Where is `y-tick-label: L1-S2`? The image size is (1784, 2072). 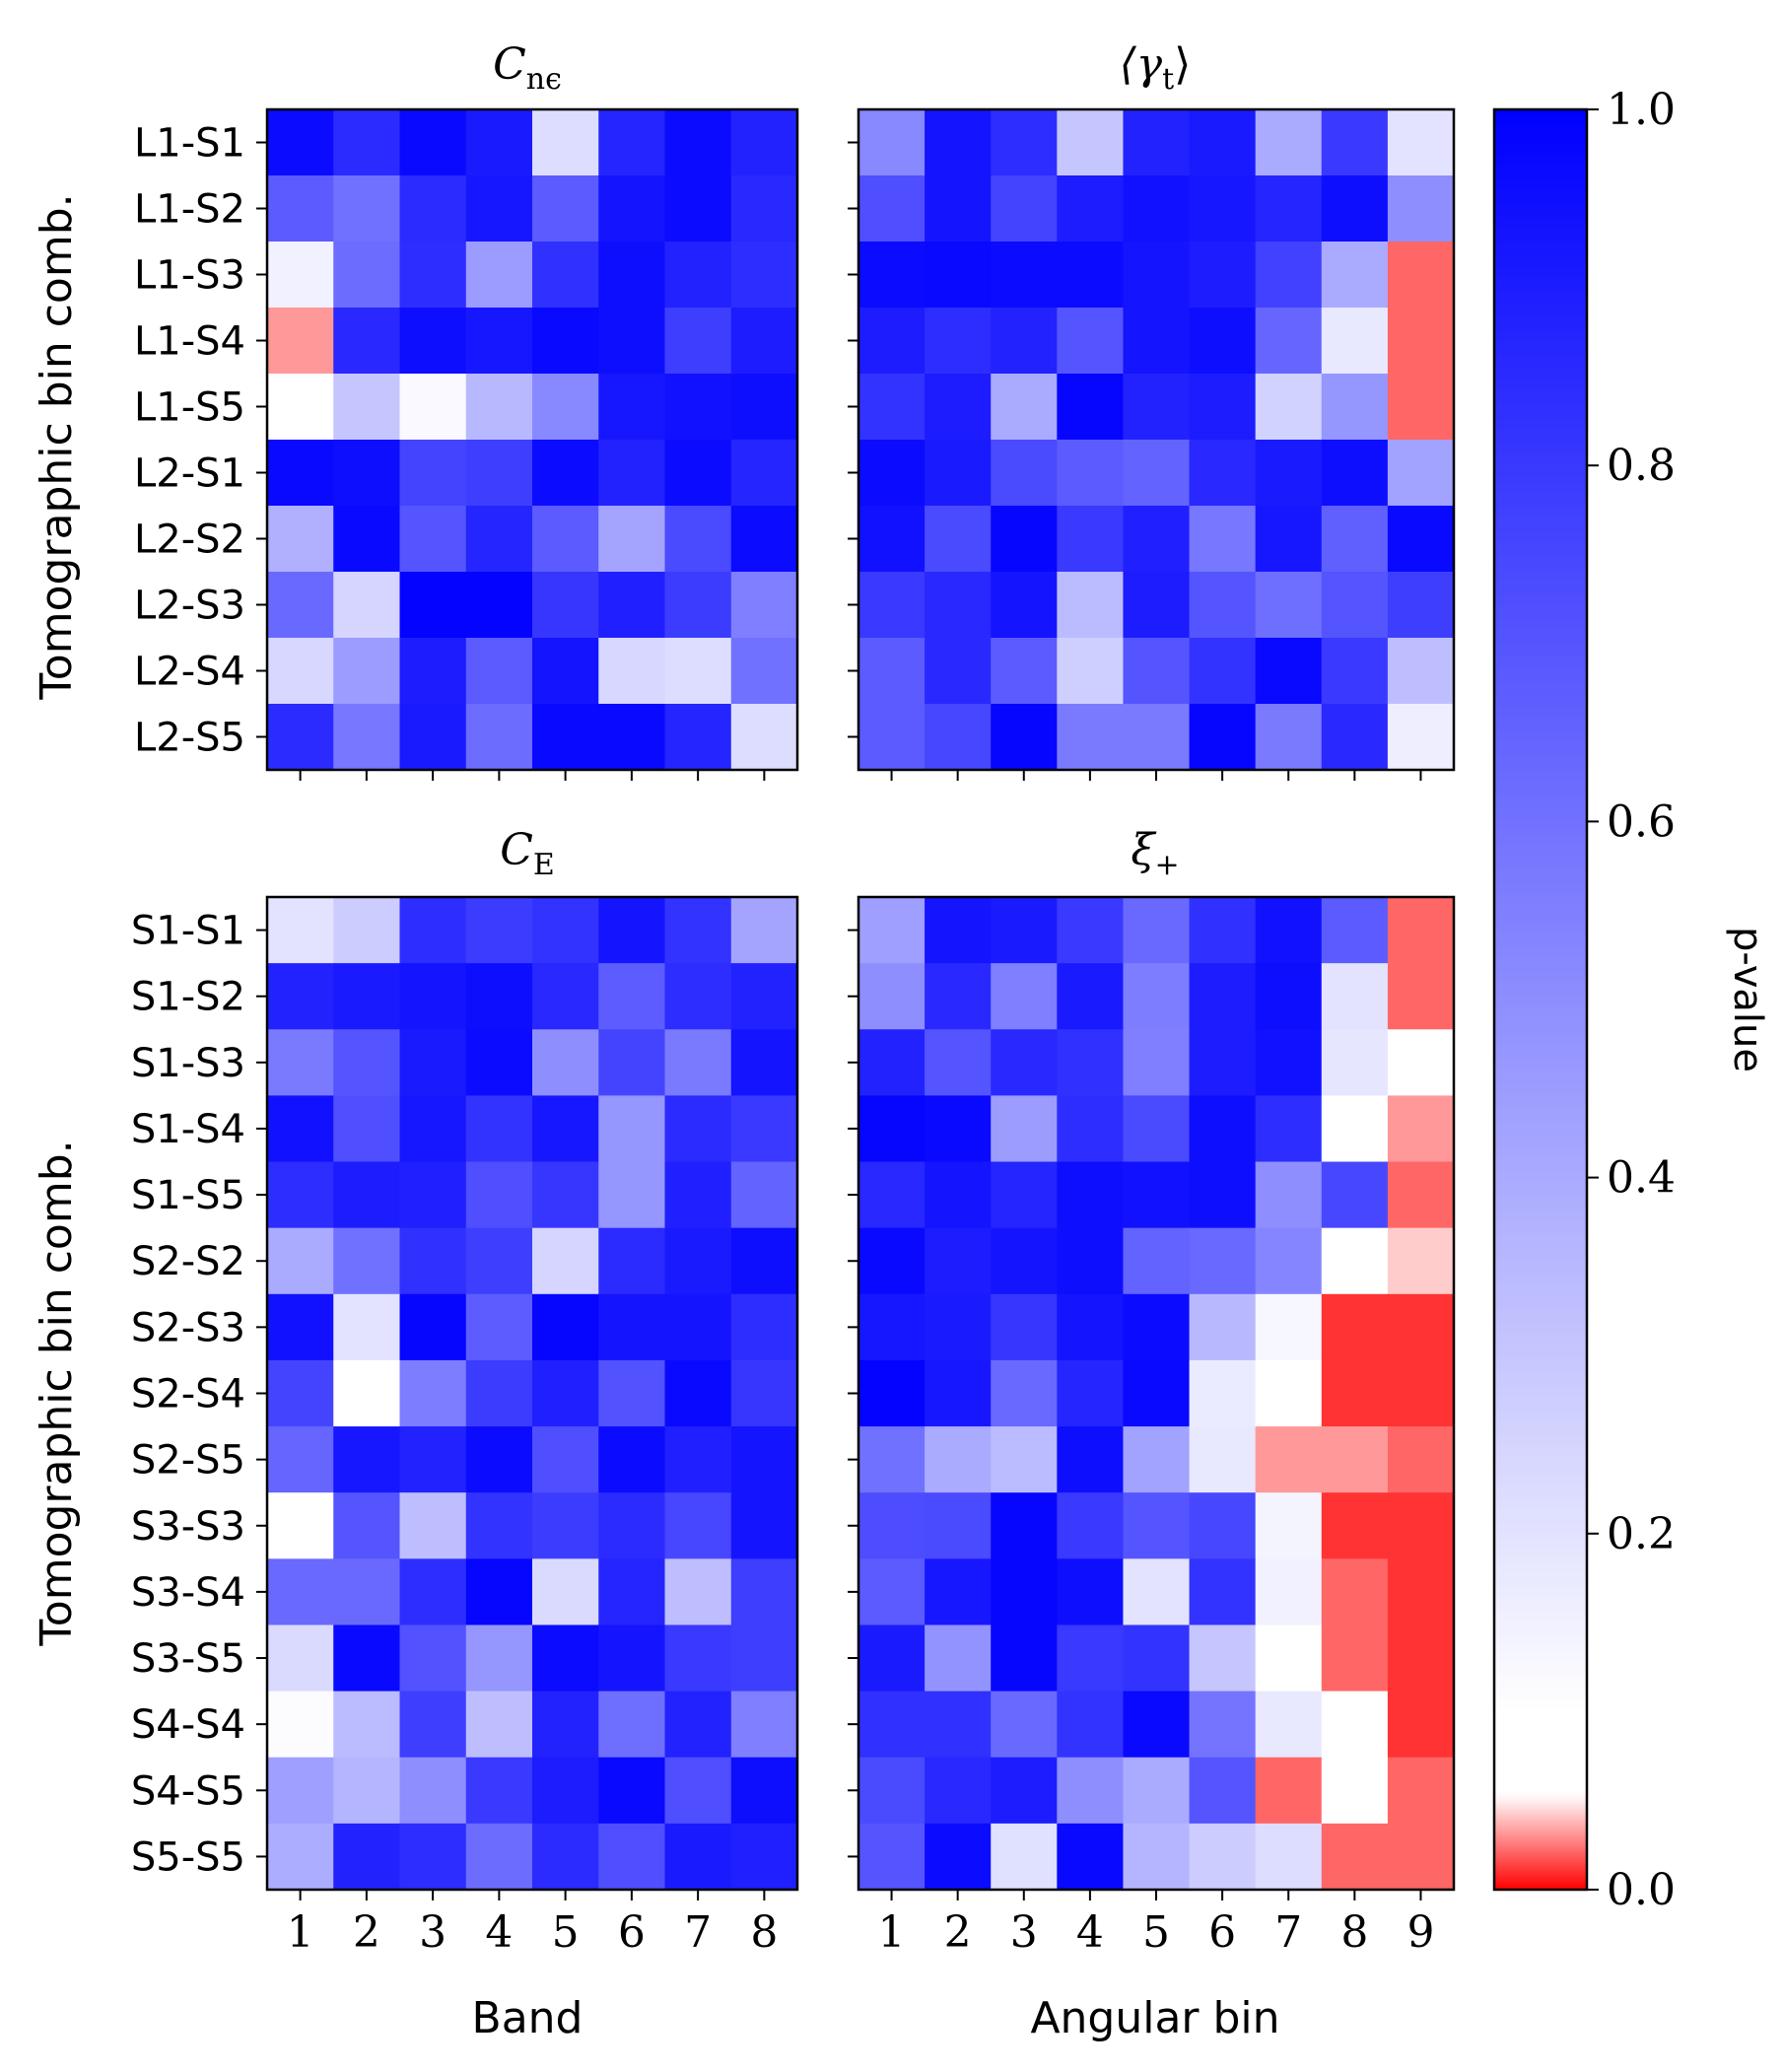
y-tick-label: L1-S2 is located at coordinates (190, 210).